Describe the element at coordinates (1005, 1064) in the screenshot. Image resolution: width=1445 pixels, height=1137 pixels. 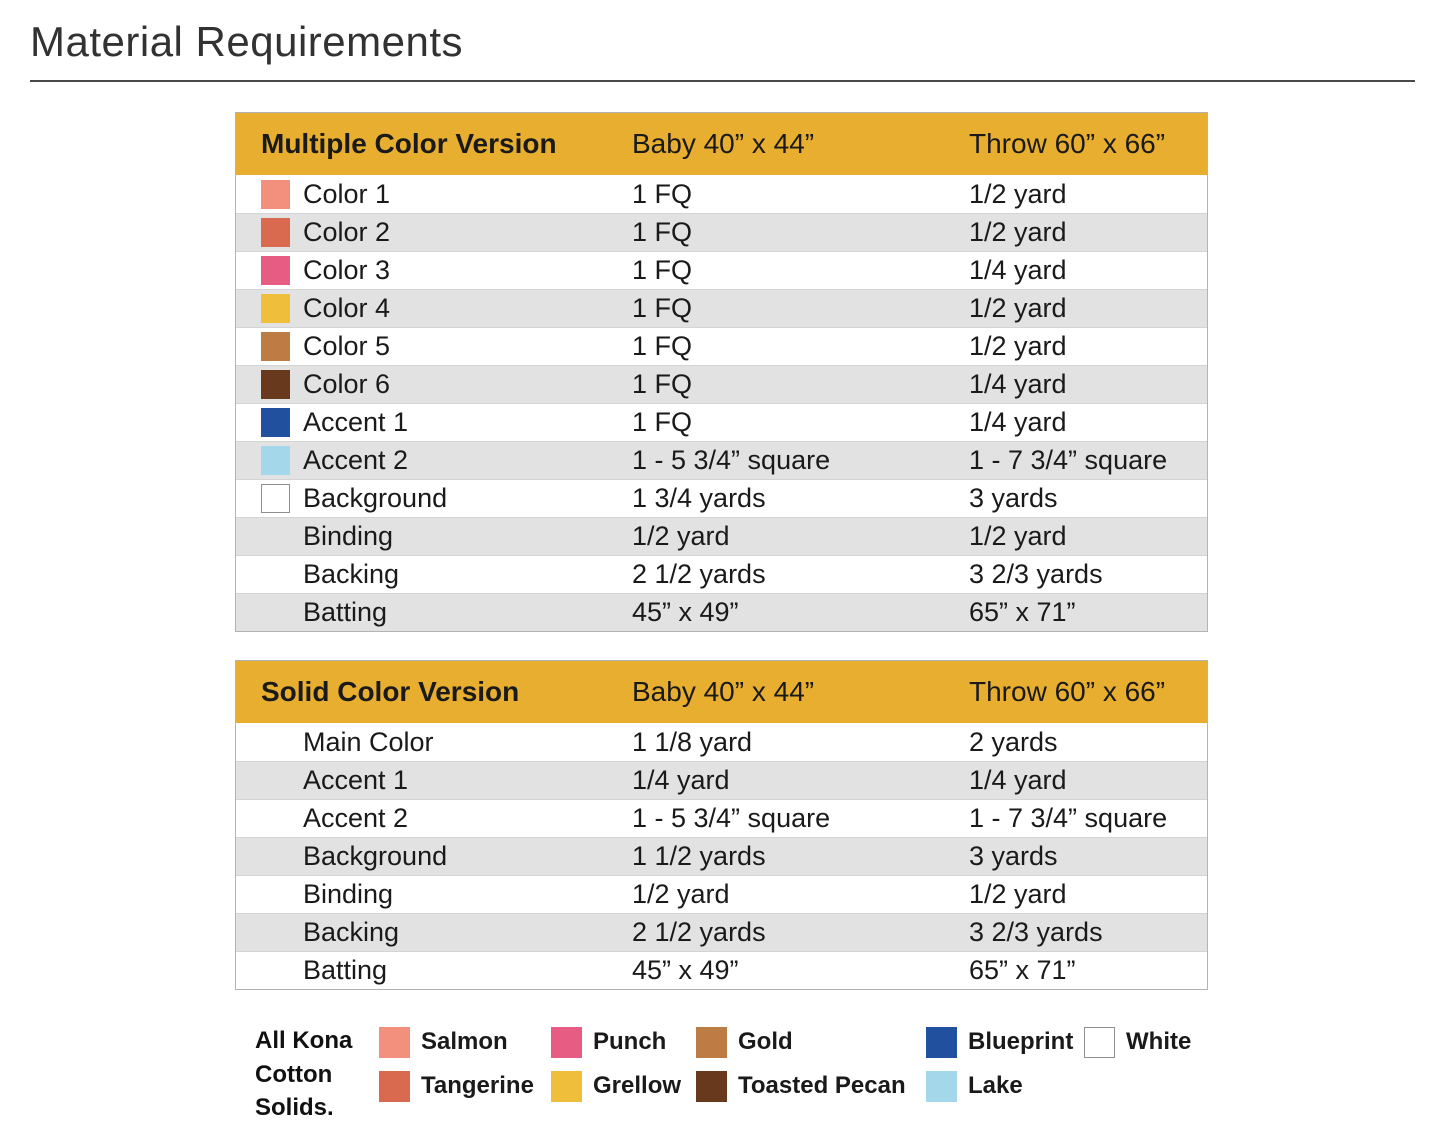
I see `legend-column: Blueprint Lake` at that location.